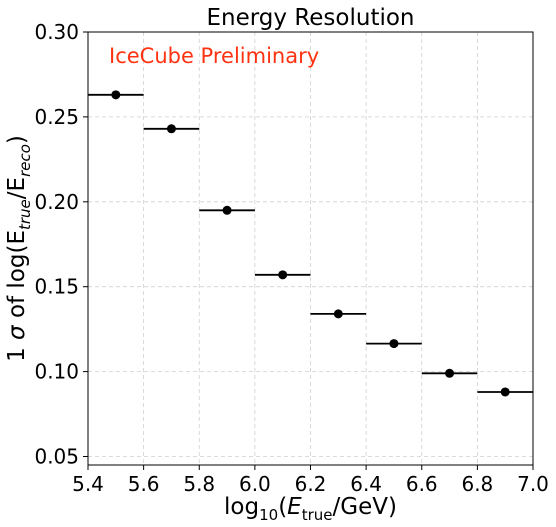 Image resolution: width=556 pixels, height=527 pixels. Describe the element at coordinates (56, 372) in the screenshot. I see `y-tick-label: 0.10` at that location.